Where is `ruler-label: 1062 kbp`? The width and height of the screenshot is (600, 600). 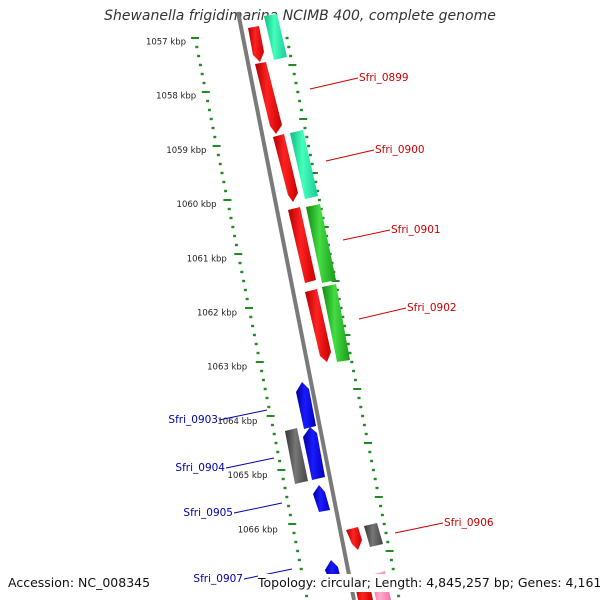
ruler-label: 1062 kbp is located at coordinates (217, 314).